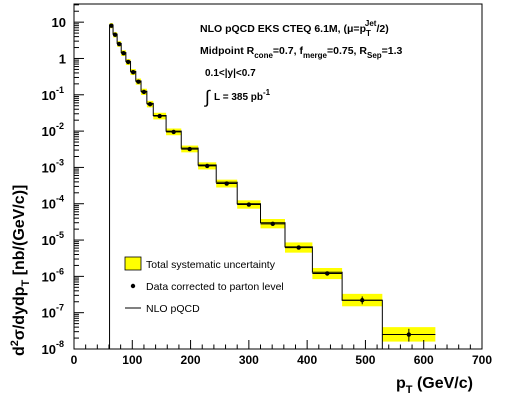  I want to click on x-tick-label: 700, so click(482, 360).